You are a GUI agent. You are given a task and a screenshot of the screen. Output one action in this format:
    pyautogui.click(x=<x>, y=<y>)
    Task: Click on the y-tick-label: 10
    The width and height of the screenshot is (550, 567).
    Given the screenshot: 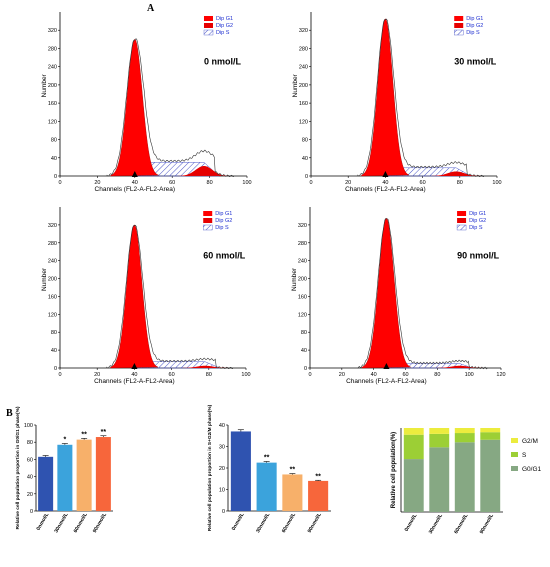 What is the action you would take?
    pyautogui.click(x=222, y=491)
    